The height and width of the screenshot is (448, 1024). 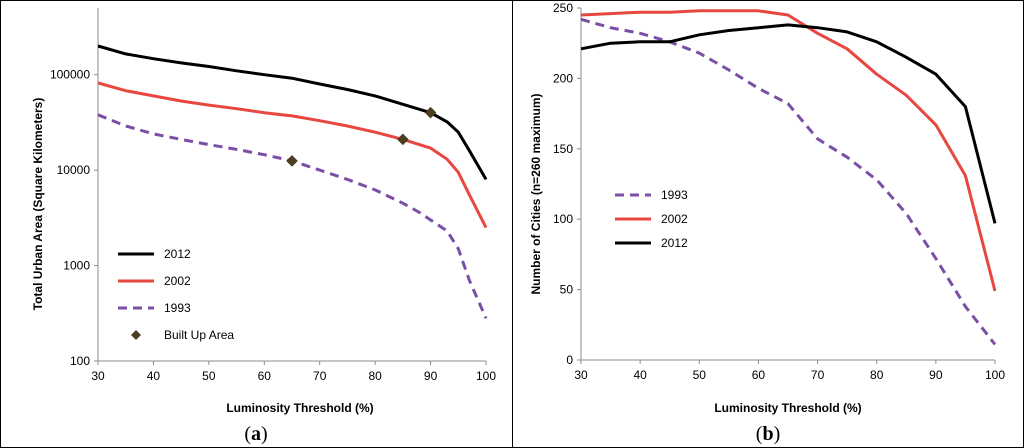 I want to click on panel-a-legend-label-2012: 2012, so click(x=177, y=254).